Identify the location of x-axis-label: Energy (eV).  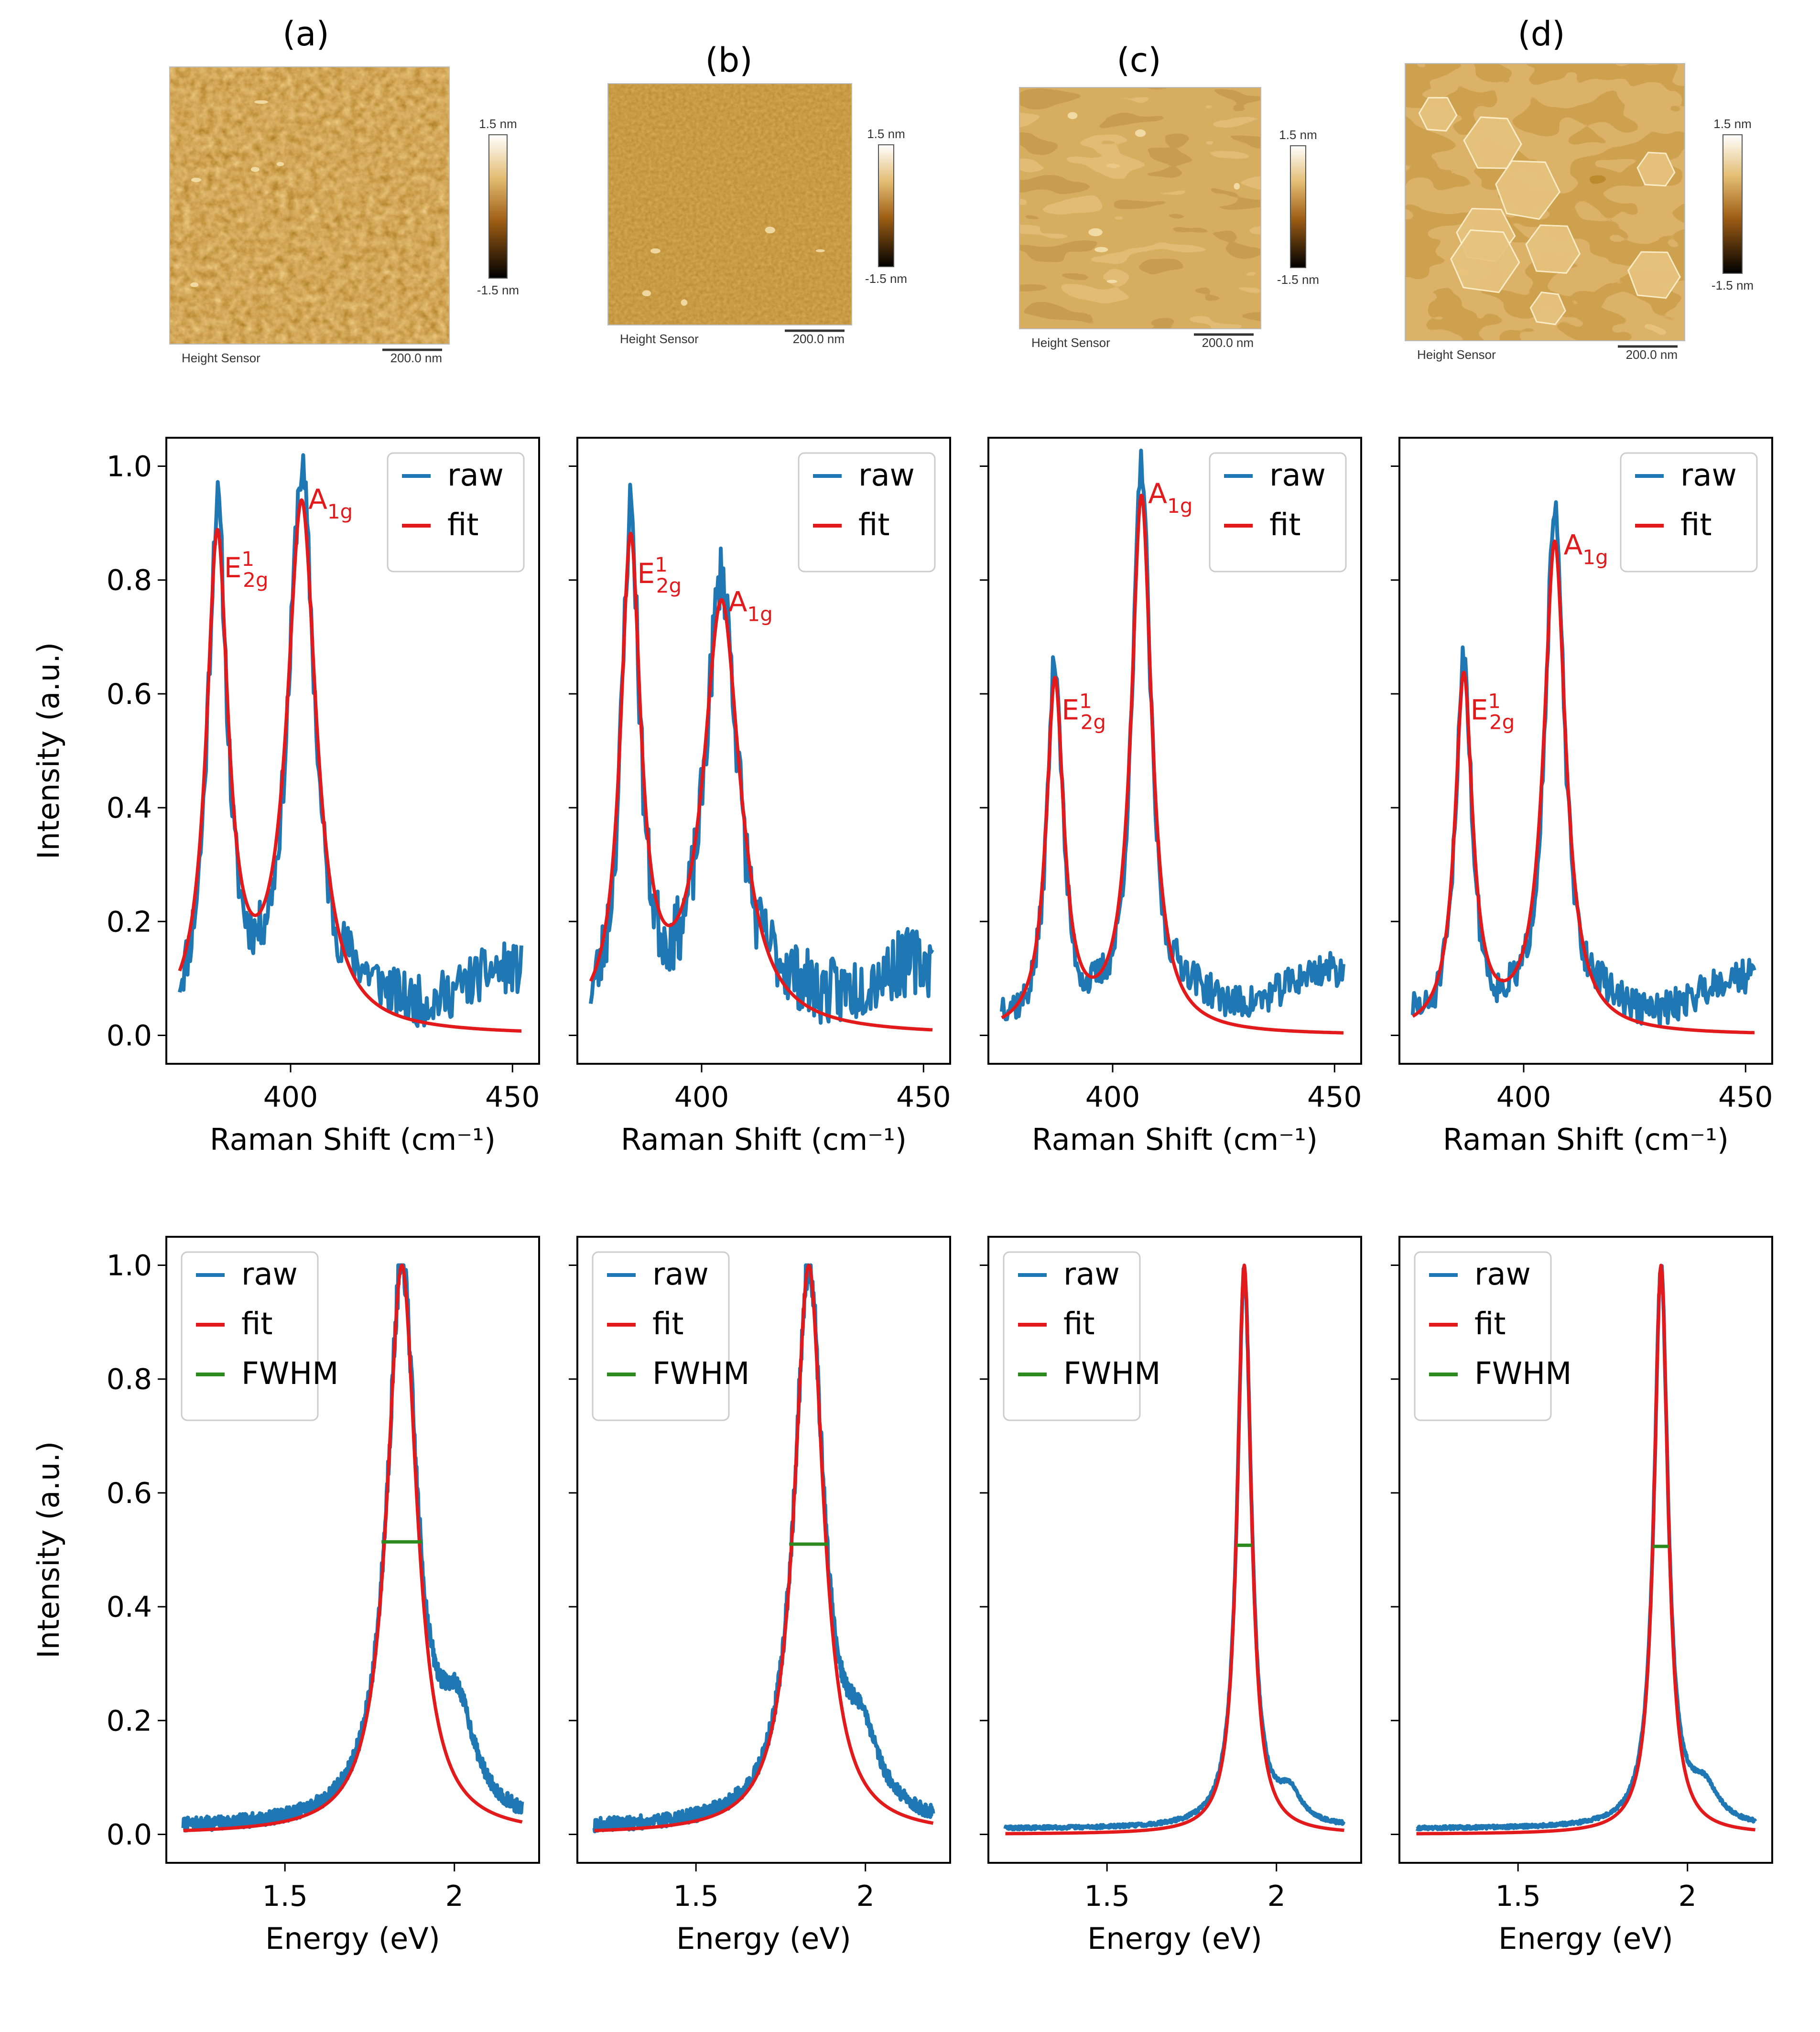
(1175, 1938).